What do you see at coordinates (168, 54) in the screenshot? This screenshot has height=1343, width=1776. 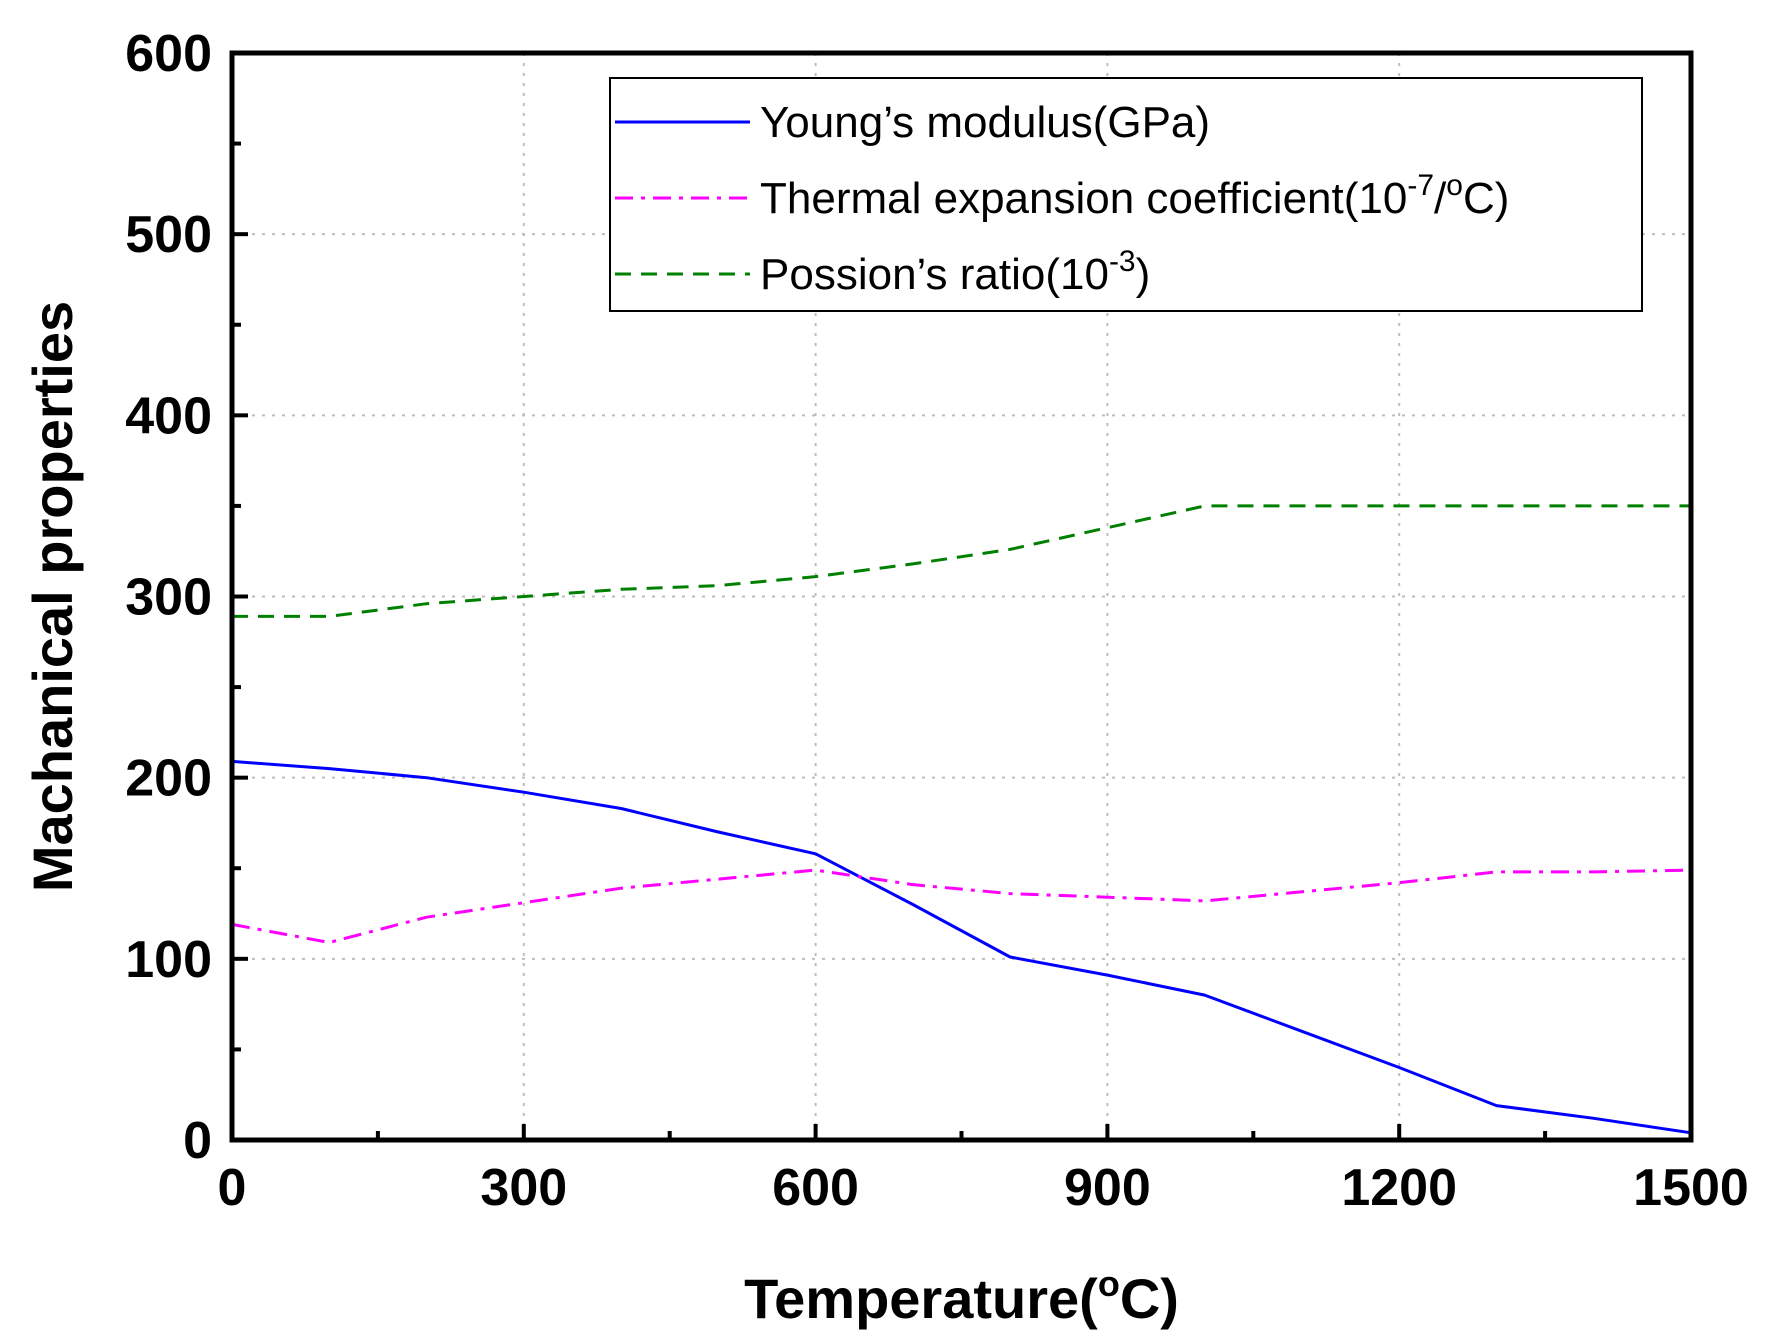 I see `y-tick-label: 600` at bounding box center [168, 54].